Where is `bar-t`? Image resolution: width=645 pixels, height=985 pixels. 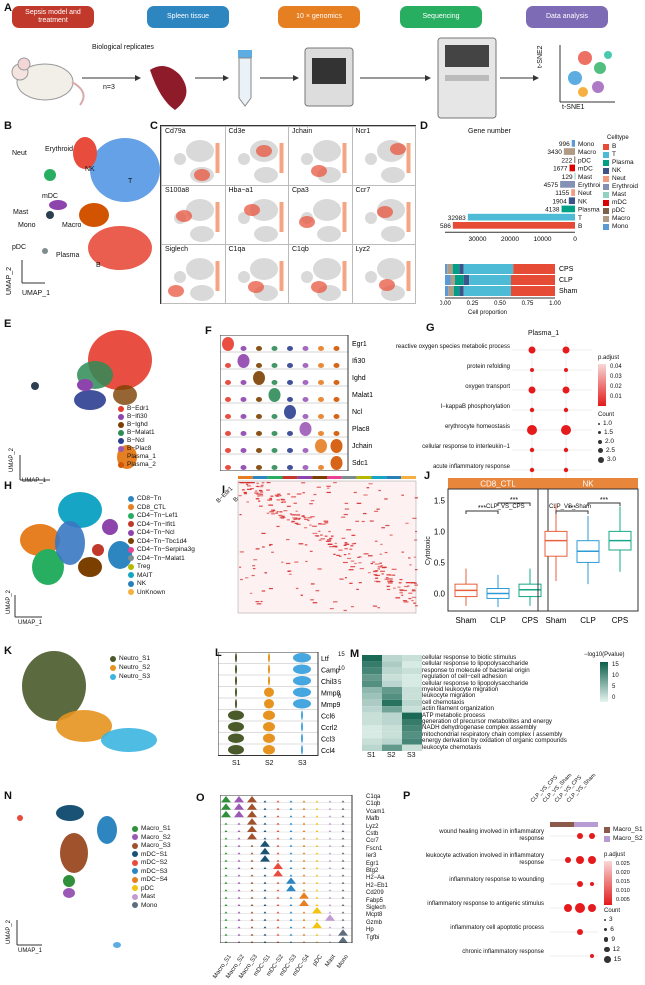 bar-t is located at coordinates (521, 217).